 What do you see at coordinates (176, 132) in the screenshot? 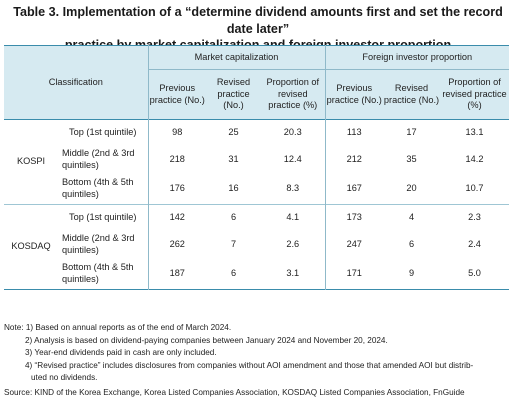
I see `cell-value: 98` at bounding box center [176, 132].